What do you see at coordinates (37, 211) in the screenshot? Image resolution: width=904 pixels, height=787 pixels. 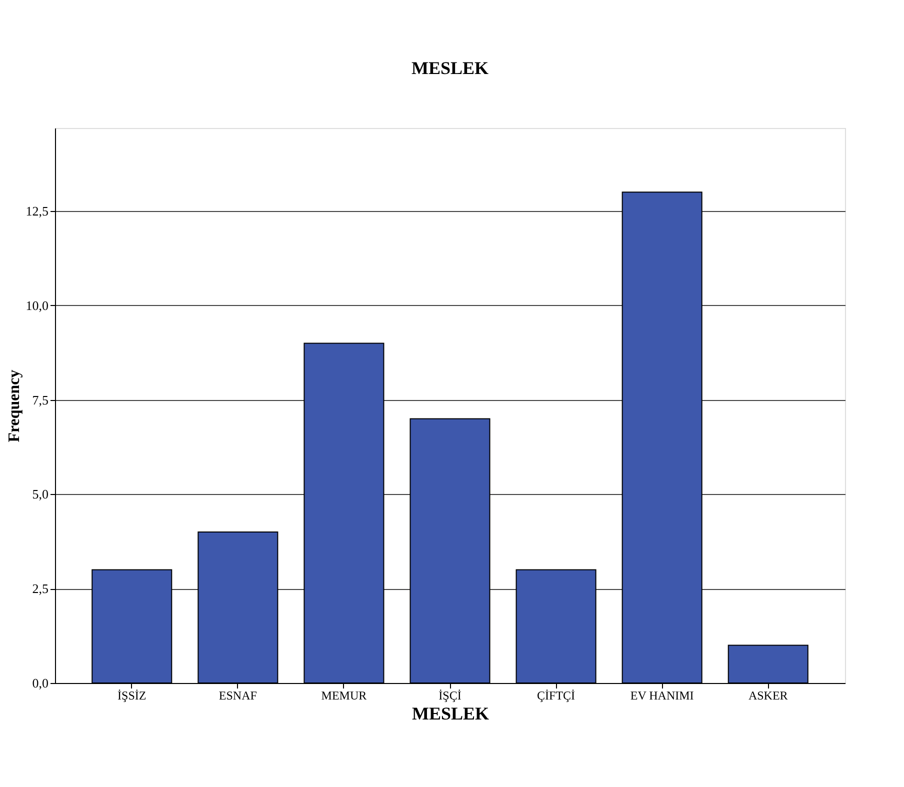 I see `y-tick-label: 12,5` at bounding box center [37, 211].